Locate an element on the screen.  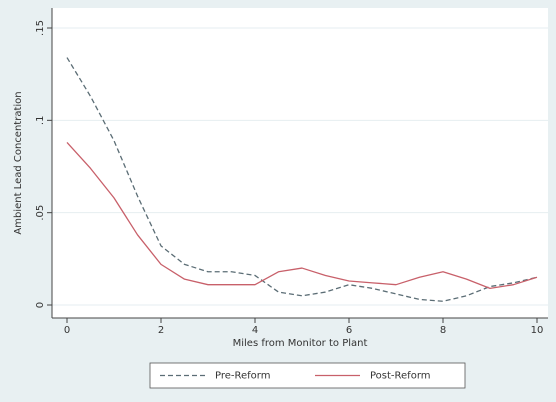
x-tick-label: 10 is located at coordinates (537, 330).